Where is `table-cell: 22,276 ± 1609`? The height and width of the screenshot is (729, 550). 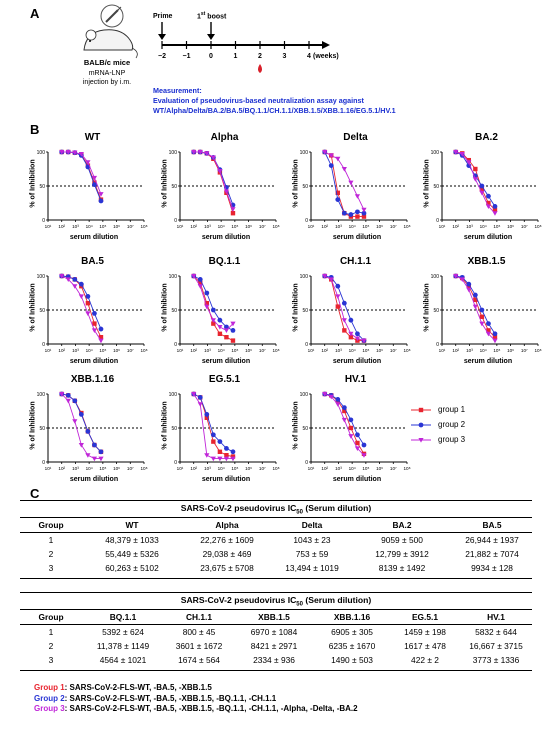
table-cell: 22,276 ± 1609 is located at coordinates (227, 540).